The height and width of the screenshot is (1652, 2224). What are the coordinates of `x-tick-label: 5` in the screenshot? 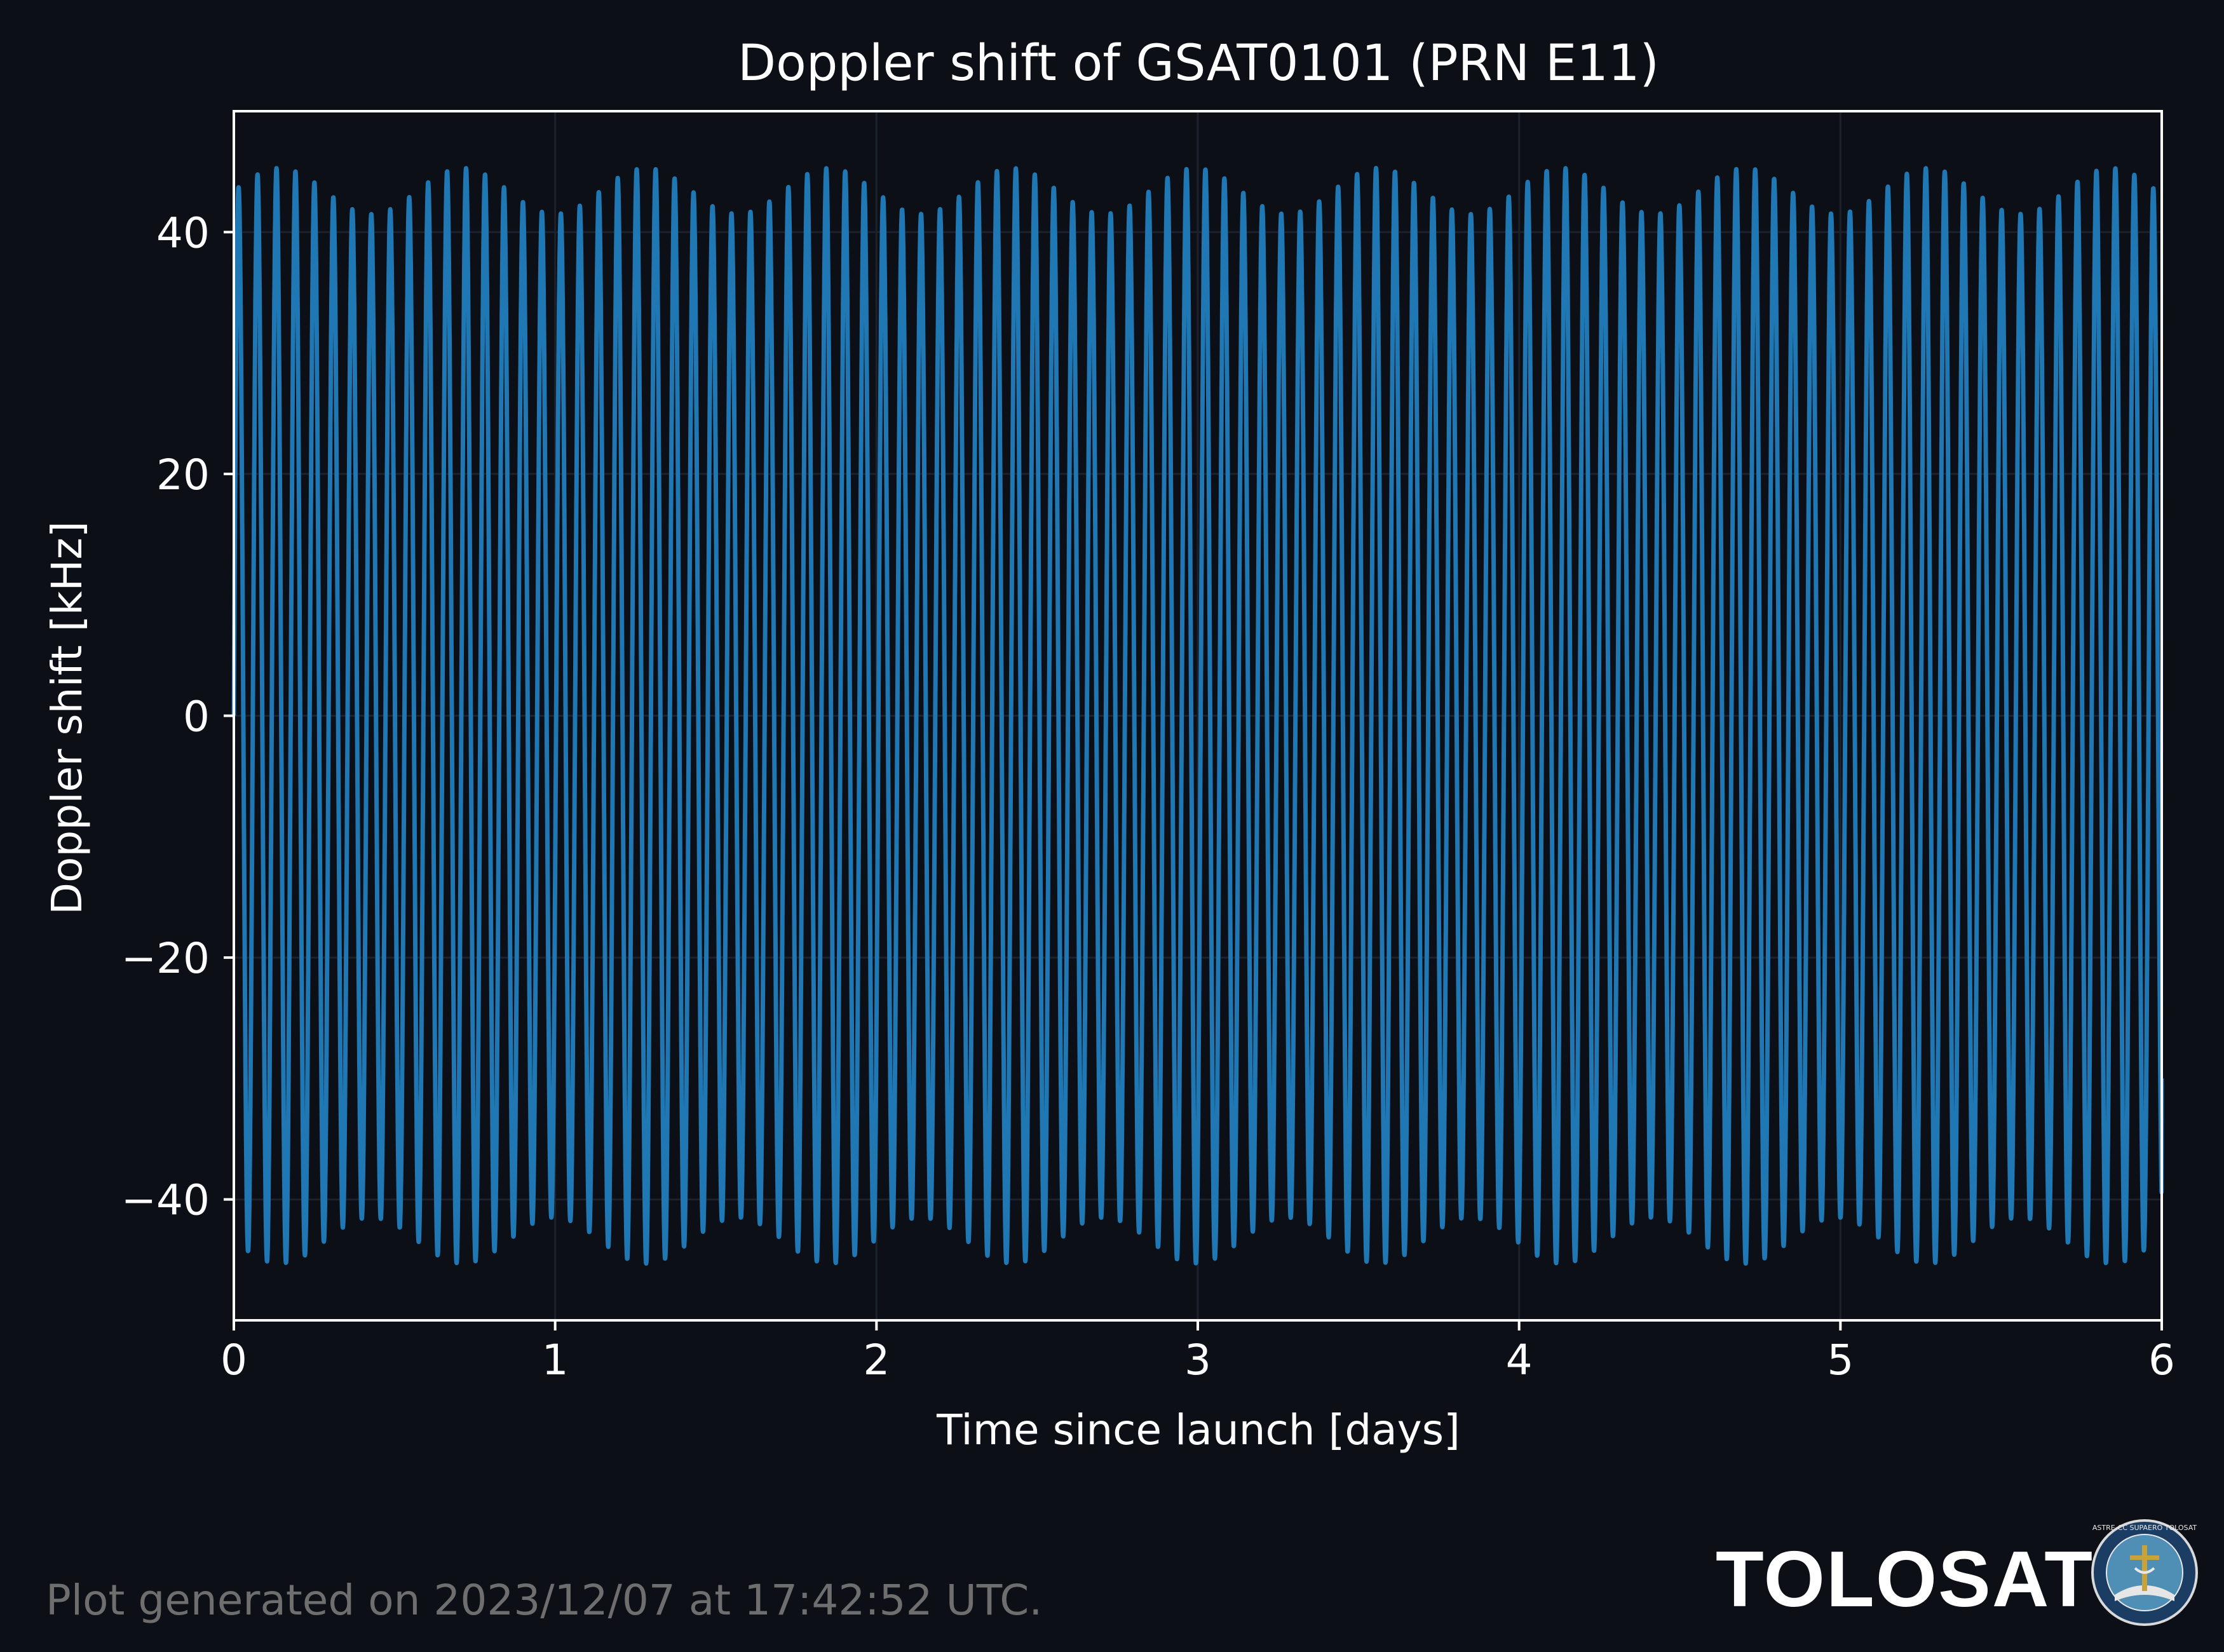 It's located at (1840, 1360).